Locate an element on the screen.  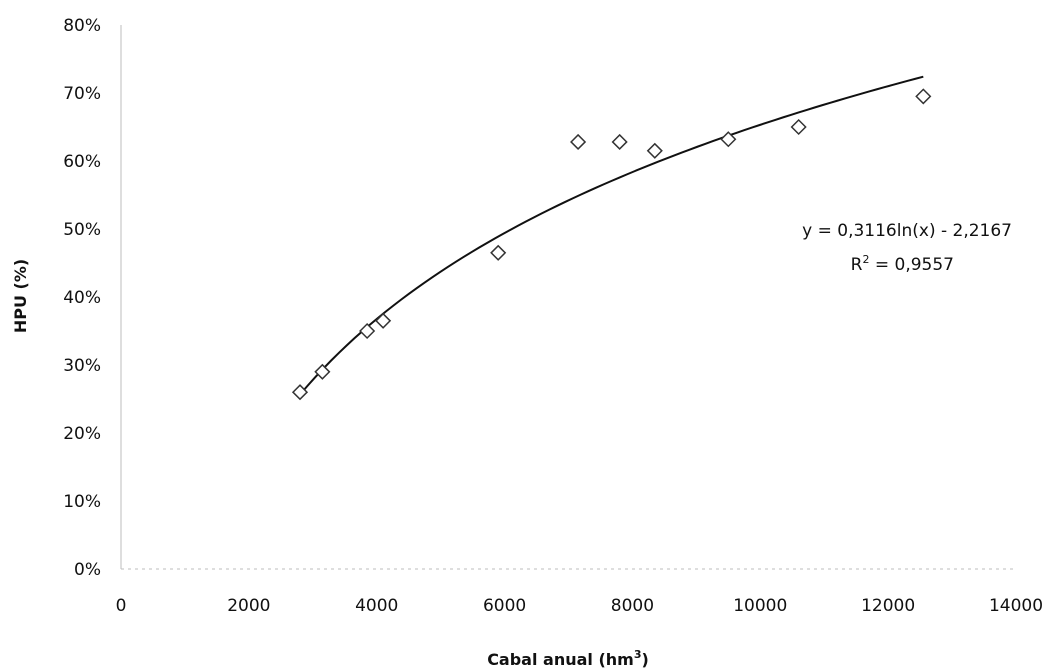
x-tick-label: 6000 is located at coordinates (504, 606).